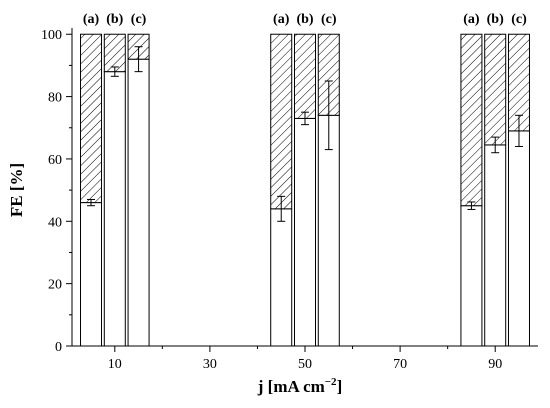 The width and height of the screenshot is (550, 408). I want to click on bar-label-2-1: (b), so click(495, 19).